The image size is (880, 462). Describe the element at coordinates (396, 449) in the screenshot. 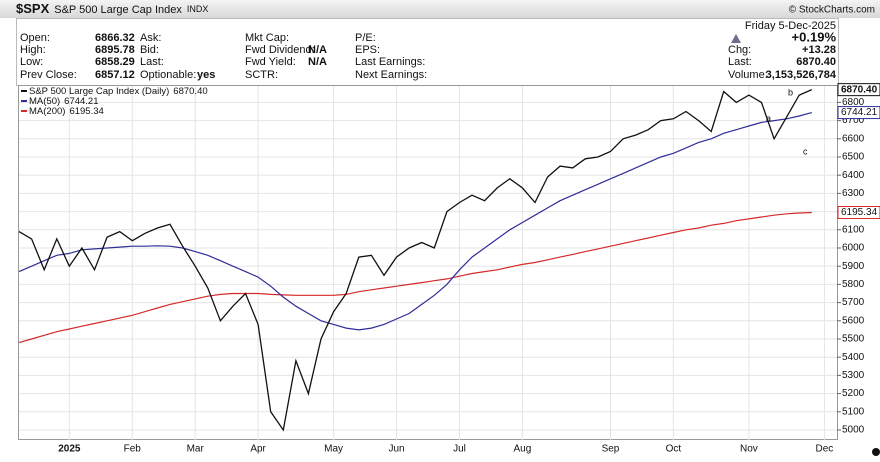

I see `x-tick-label: Jun` at that location.